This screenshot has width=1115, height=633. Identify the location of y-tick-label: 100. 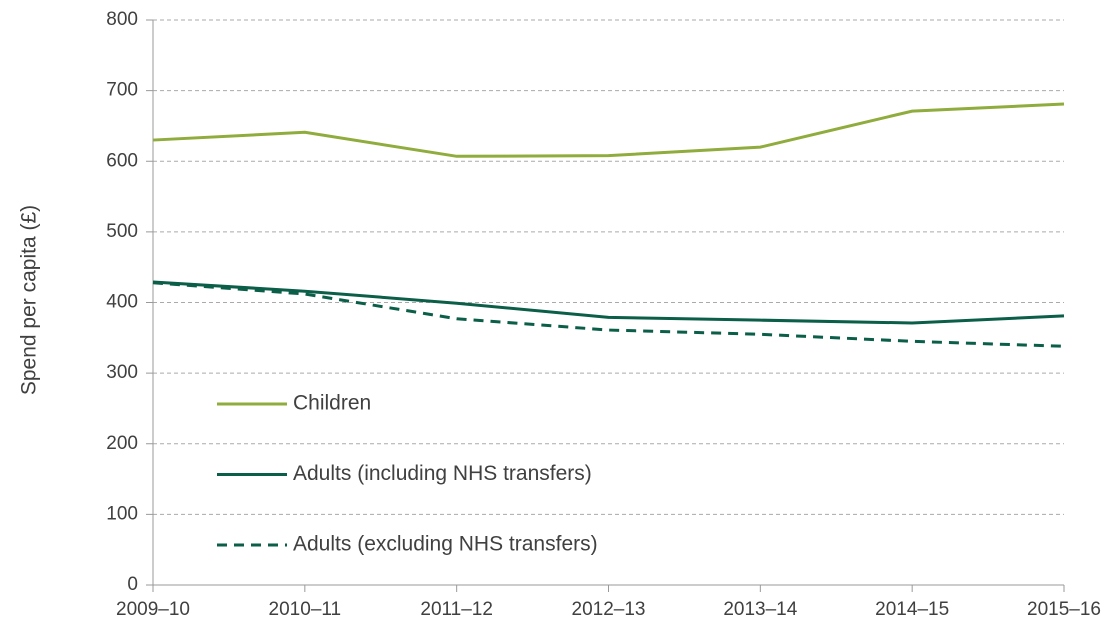
(122, 513).